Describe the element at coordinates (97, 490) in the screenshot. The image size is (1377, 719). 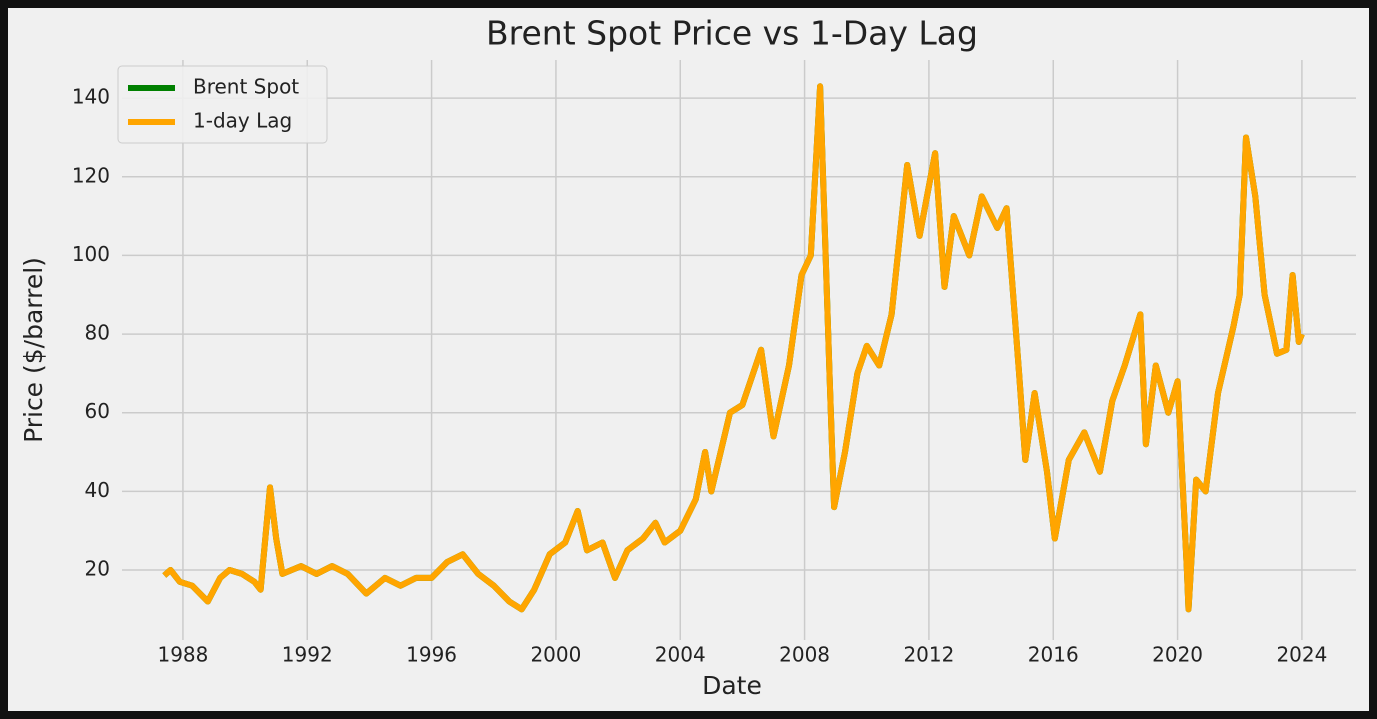
I see `y-tick-label: 40` at that location.